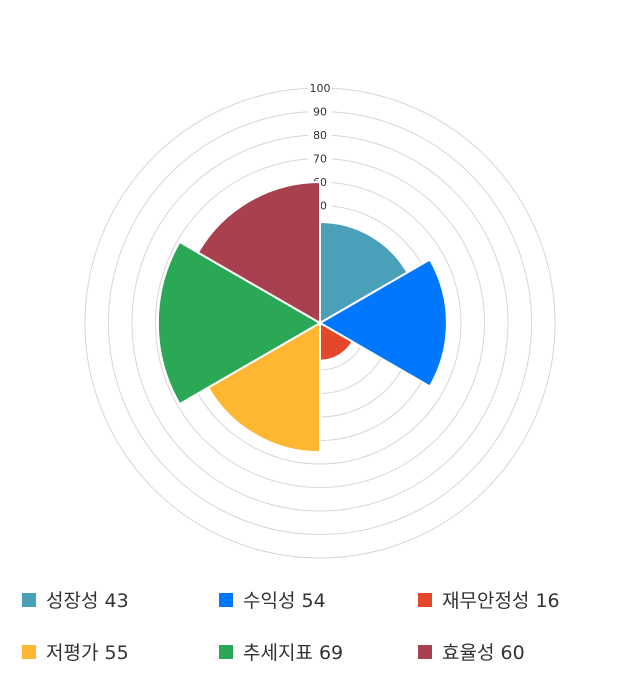 The image size is (640, 700). I want to click on legend-item: 성장성 43, so click(75, 599).